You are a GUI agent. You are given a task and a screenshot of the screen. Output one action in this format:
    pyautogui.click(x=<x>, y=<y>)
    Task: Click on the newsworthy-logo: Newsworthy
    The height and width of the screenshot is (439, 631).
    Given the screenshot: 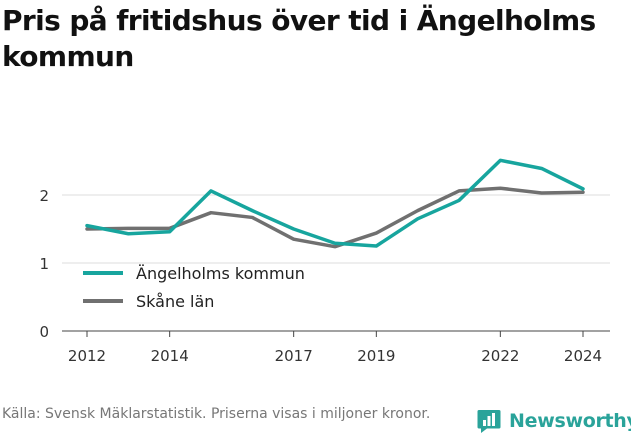 What is the action you would take?
    pyautogui.click(x=553, y=421)
    